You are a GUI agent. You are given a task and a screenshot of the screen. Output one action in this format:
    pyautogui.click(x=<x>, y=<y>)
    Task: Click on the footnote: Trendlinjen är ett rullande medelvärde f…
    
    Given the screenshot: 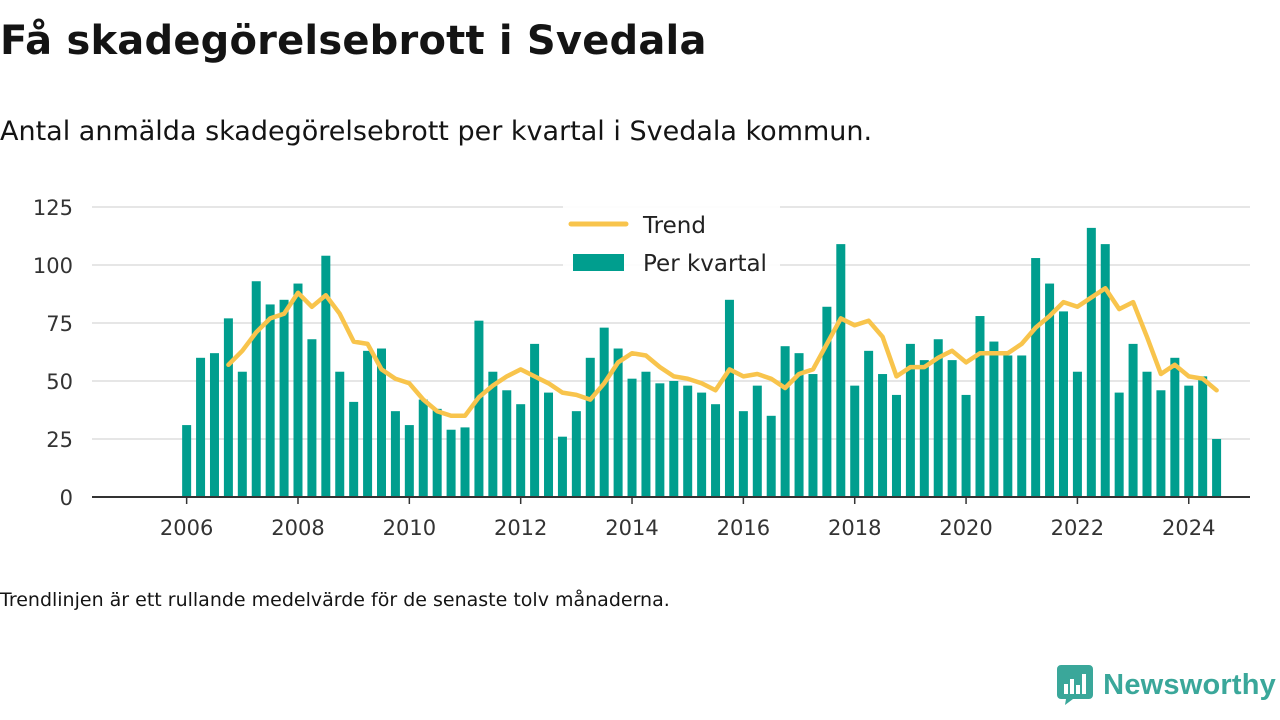 What is the action you would take?
    pyautogui.click(x=335, y=600)
    